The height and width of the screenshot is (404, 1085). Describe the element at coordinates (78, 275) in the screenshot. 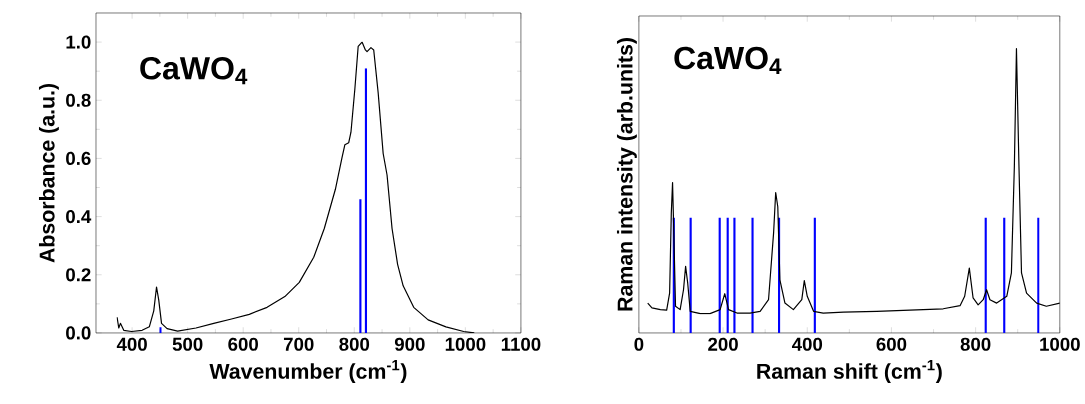

I see `y-tick-label: 0.2` at that location.